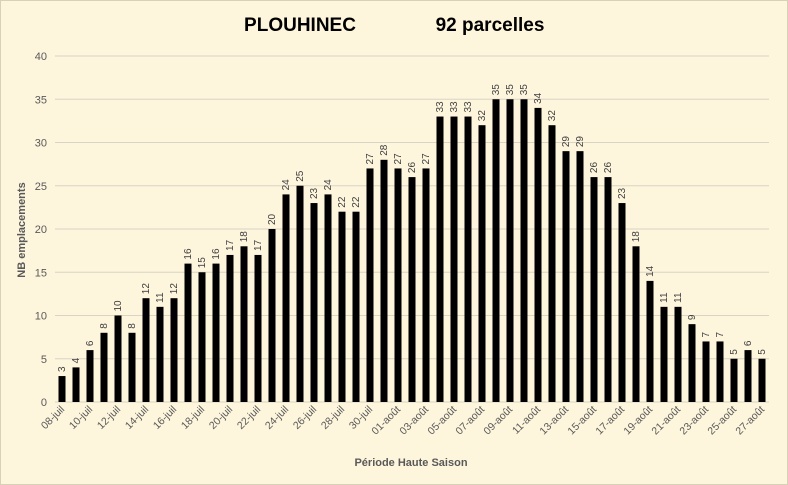  What do you see at coordinates (526, 420) in the screenshot?
I see `x-tick-label: 11-août` at bounding box center [526, 420].